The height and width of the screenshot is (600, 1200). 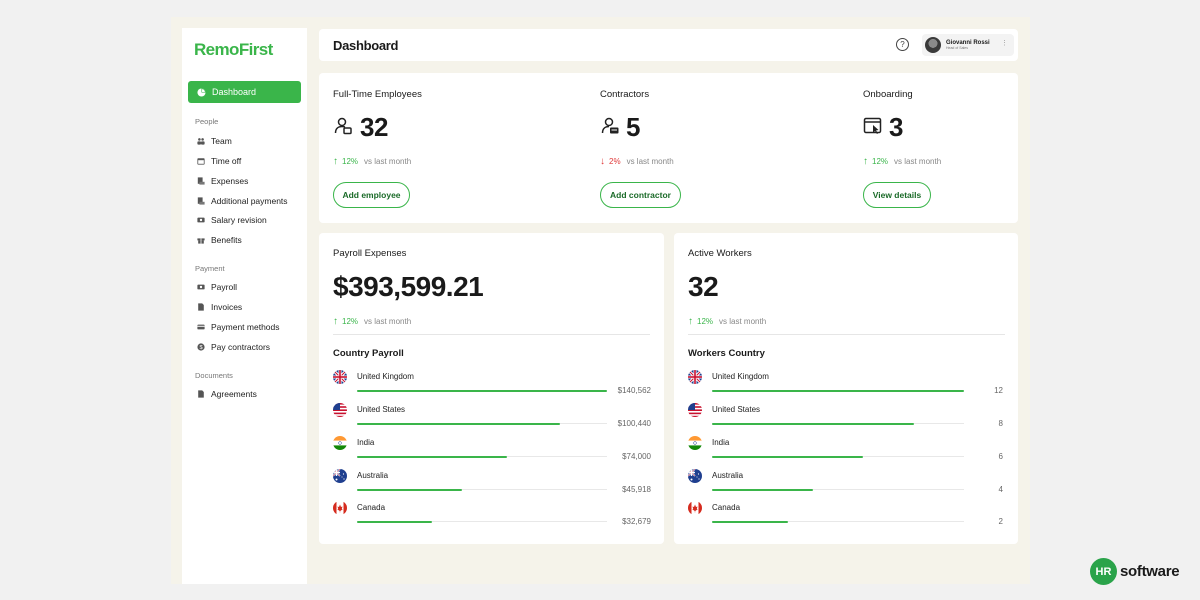 I want to click on sidebar-item-dashboard: Dashboard, so click(x=244, y=92).